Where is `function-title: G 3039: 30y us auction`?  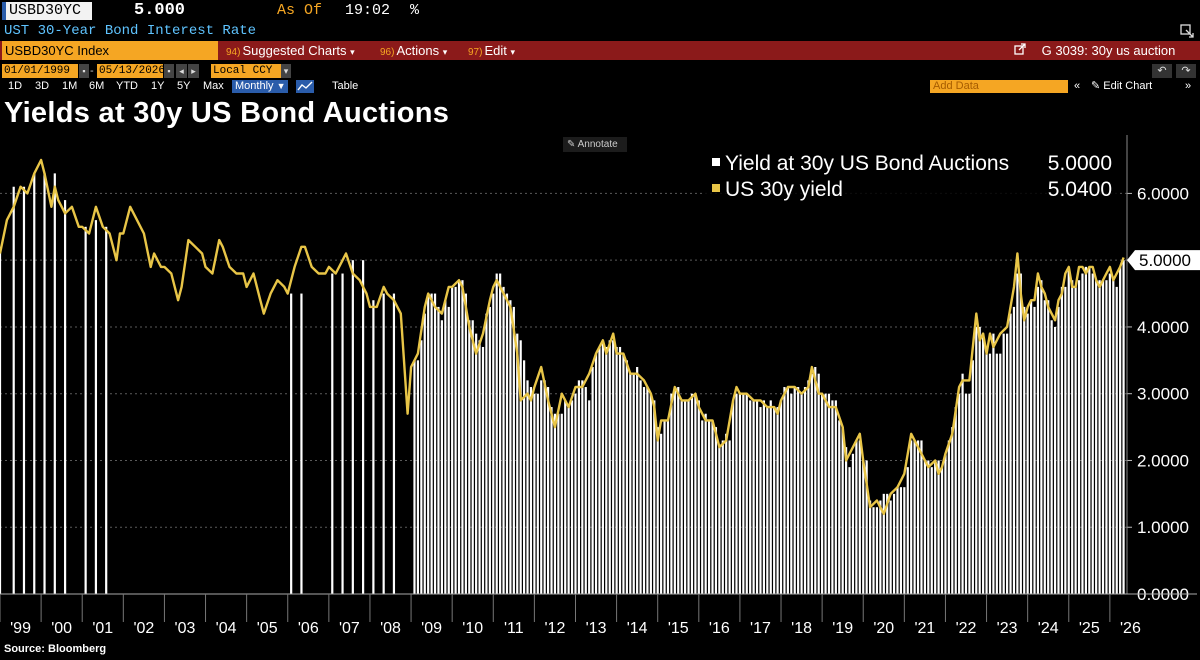
function-title: G 3039: 30y us auction is located at coordinates (1094, 50).